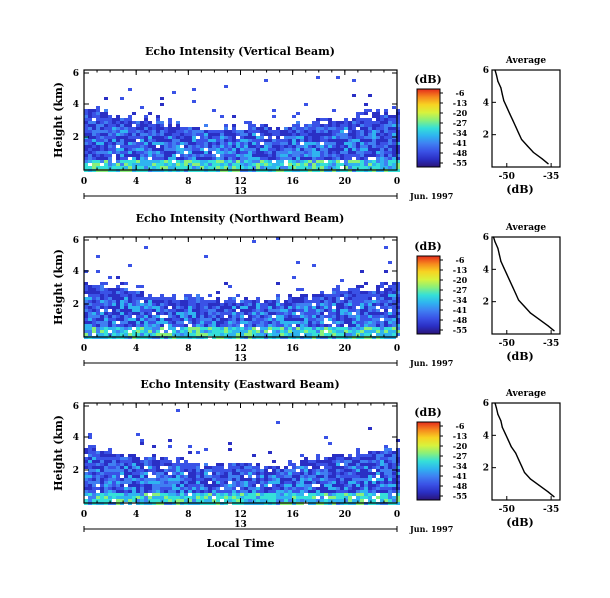 This screenshot has width=610, height=598. What do you see at coordinates (526, 118) in the screenshot?
I see `profile-frame` at bounding box center [526, 118].